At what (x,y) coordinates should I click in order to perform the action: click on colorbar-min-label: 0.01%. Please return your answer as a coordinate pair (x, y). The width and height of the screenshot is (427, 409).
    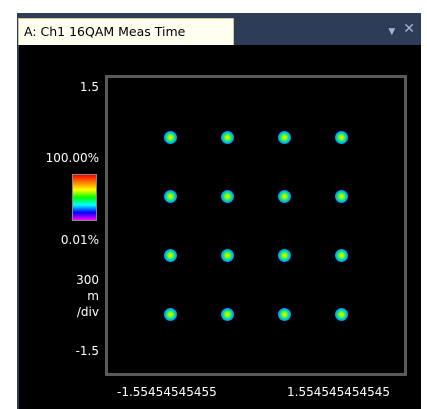
    Looking at the image, I should click on (79, 240).